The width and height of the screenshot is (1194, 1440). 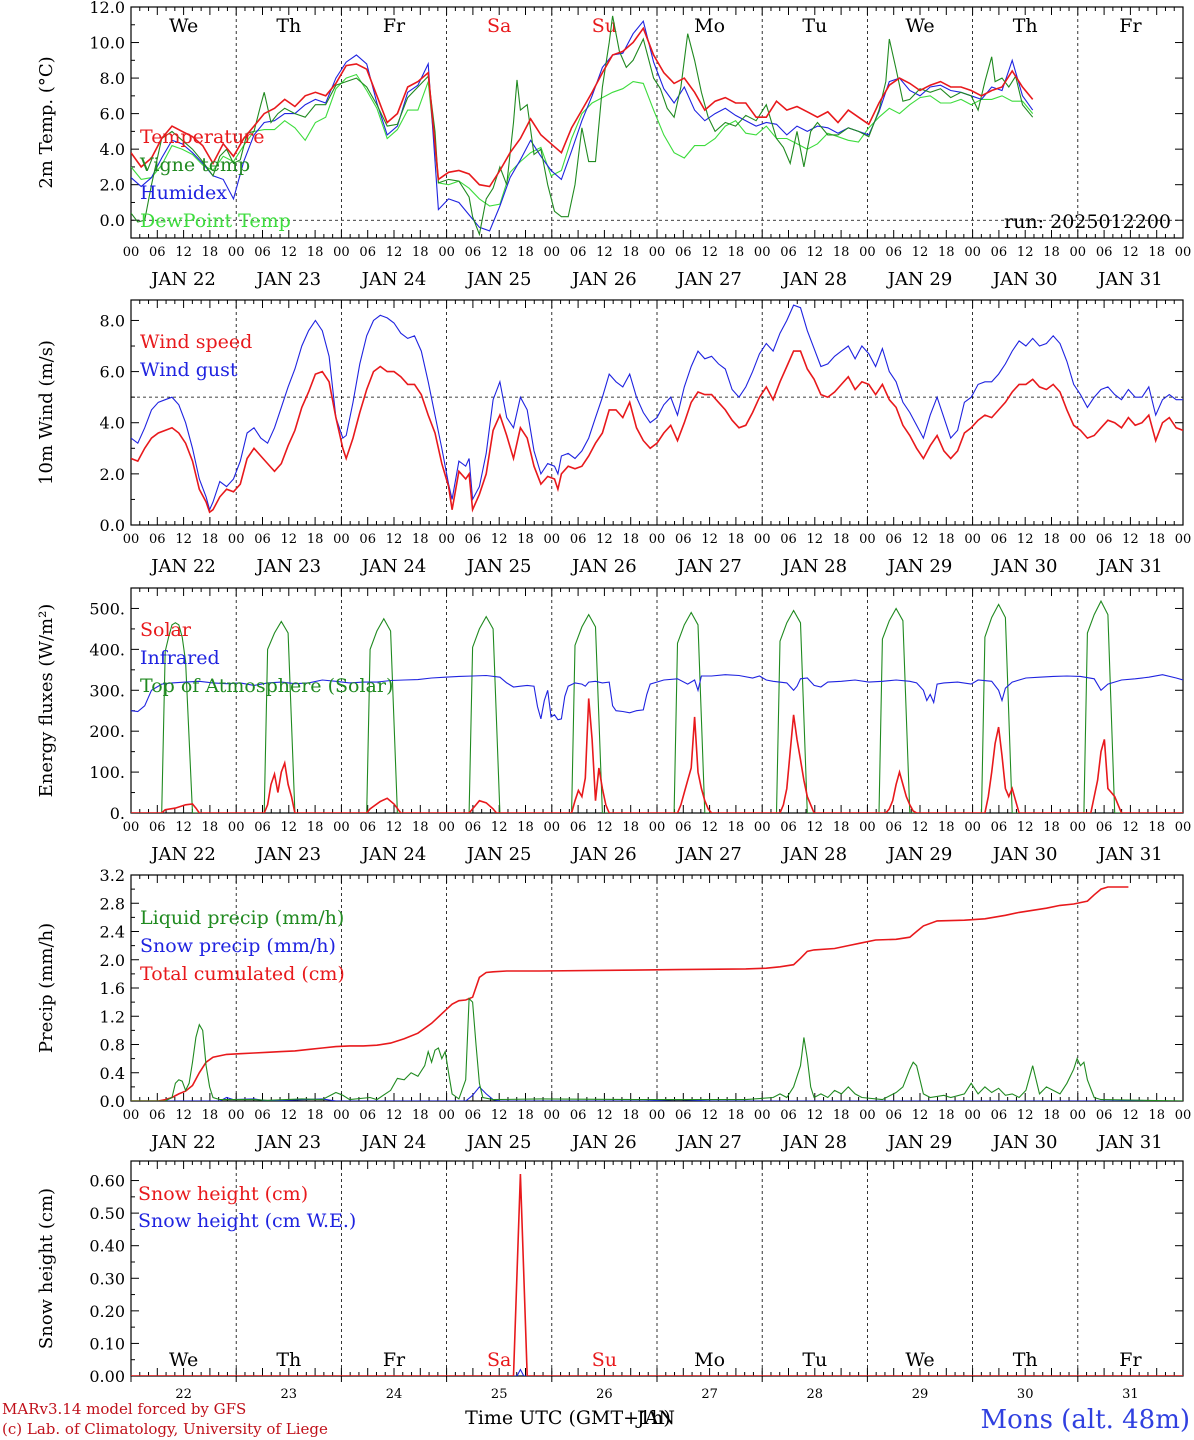 I want to click on legend-entry: Snow height (cm), so click(x=223, y=1194).